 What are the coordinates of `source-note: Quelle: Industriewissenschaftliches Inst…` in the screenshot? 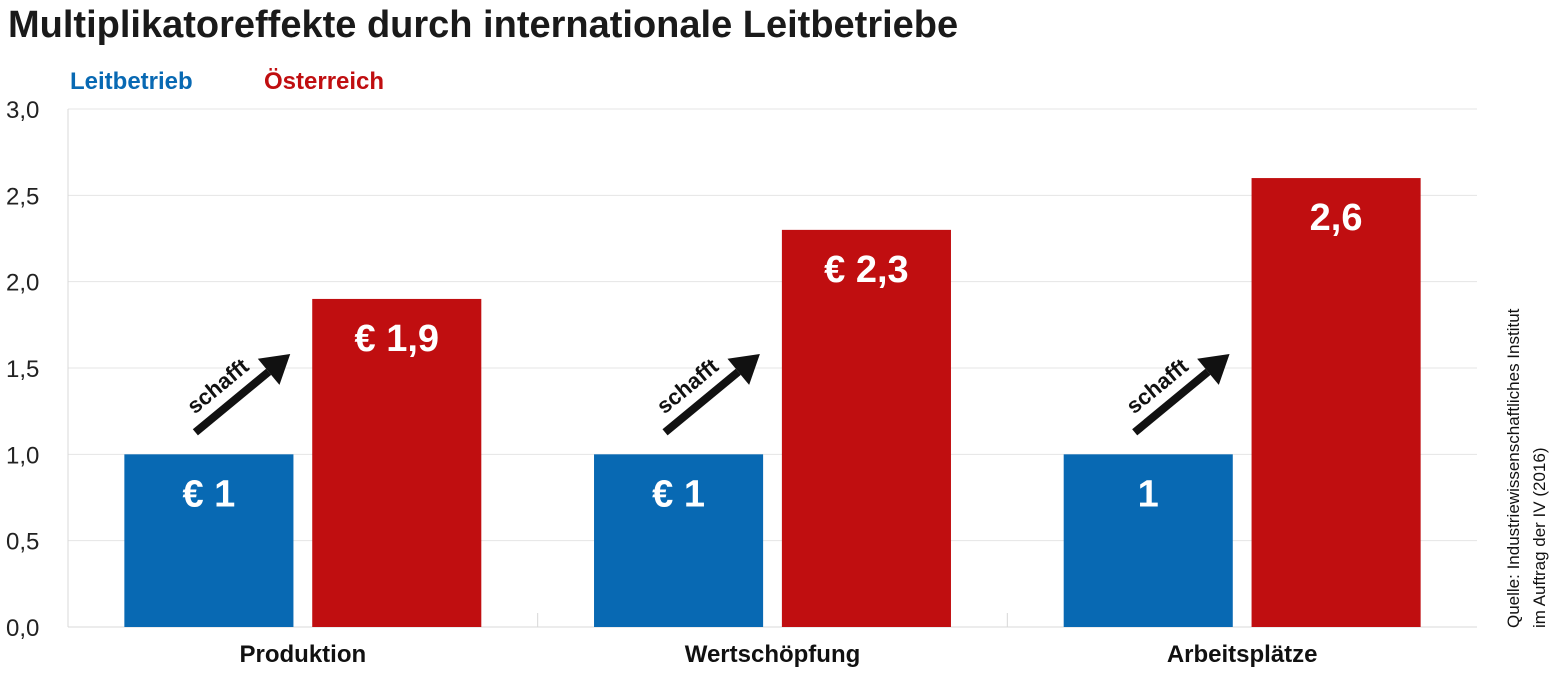 It's located at (1526, 468).